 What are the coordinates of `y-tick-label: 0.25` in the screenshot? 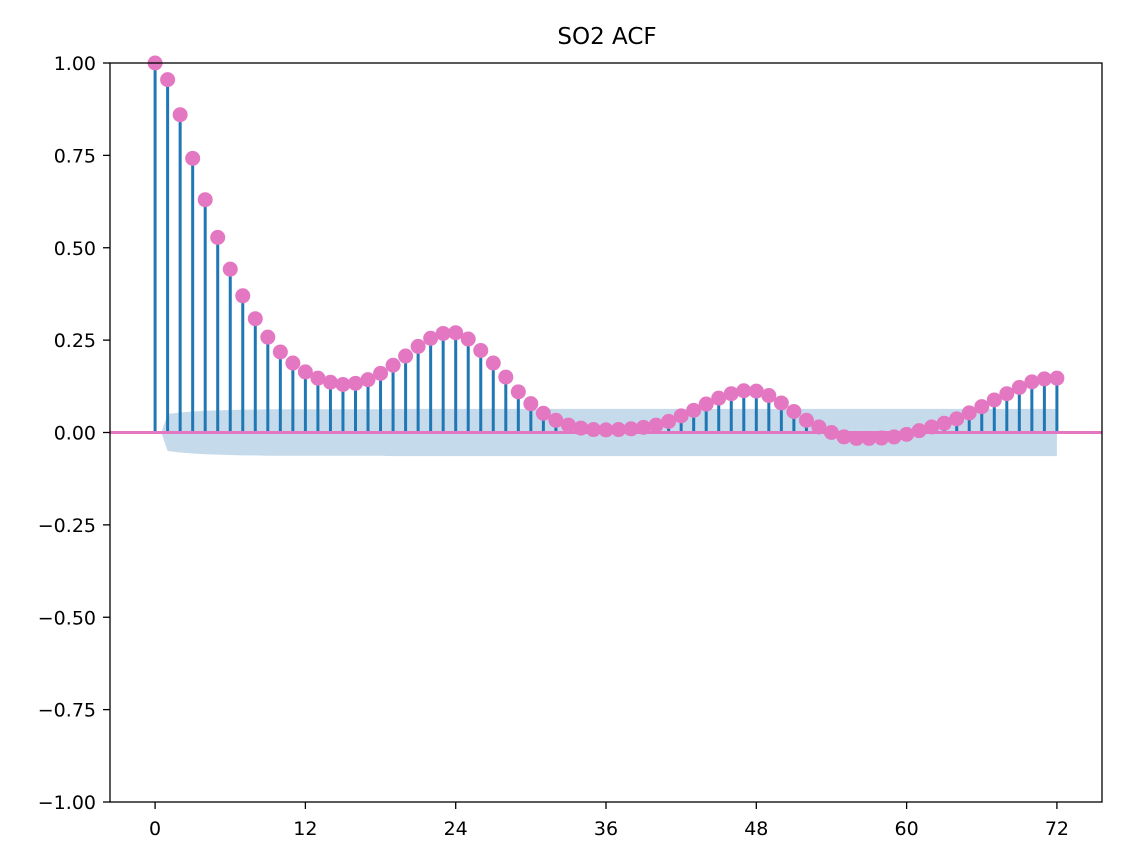 It's located at (75, 341).